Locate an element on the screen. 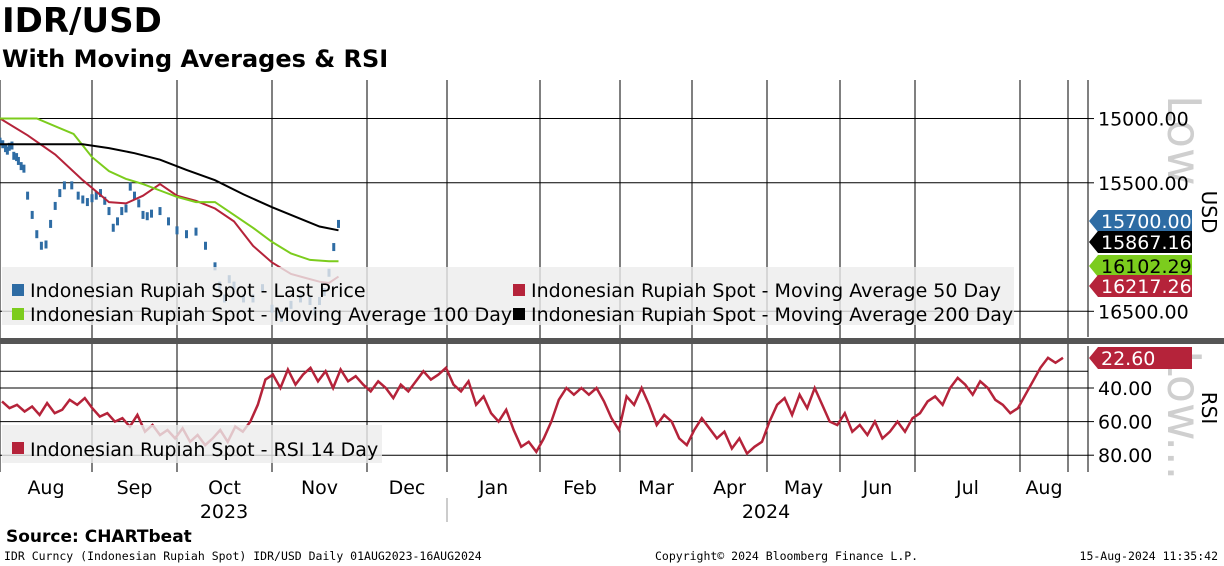 The image size is (1224, 566). price-tick-label: 15500.00 is located at coordinates (1143, 184).